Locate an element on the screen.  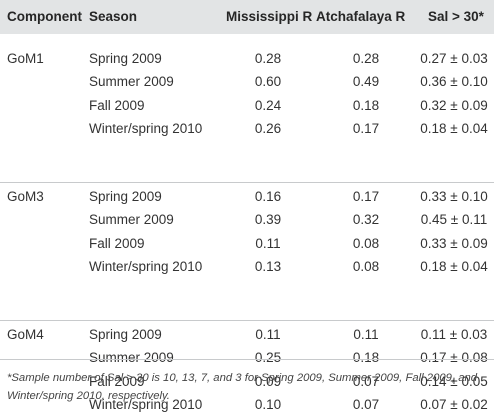
footnote-divider is located at coordinates (247, 359).